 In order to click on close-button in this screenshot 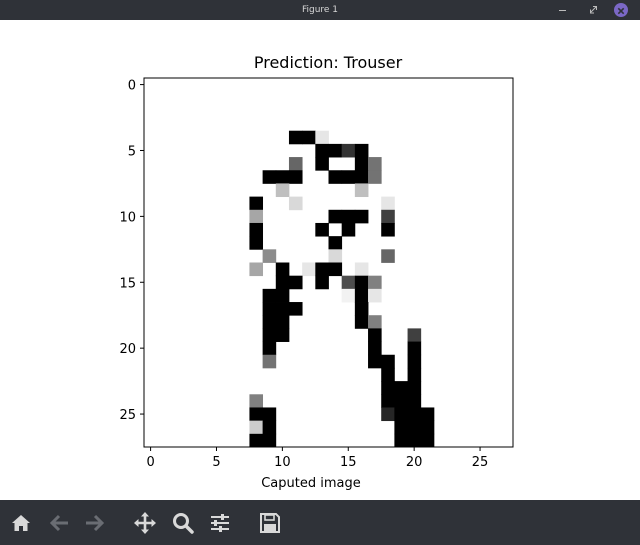, I will do `click(622, 10)`.